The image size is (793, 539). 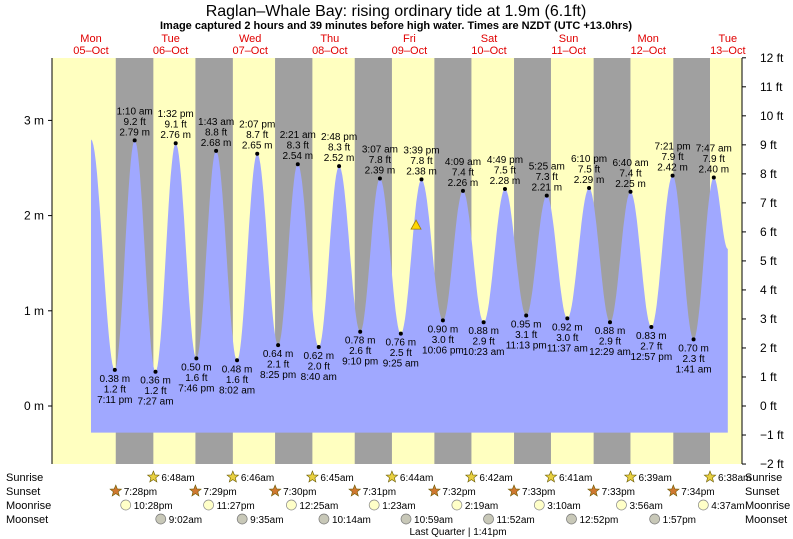 What do you see at coordinates (484, 352) in the screenshot?
I see `low-tide-label: 10:23 am` at bounding box center [484, 352].